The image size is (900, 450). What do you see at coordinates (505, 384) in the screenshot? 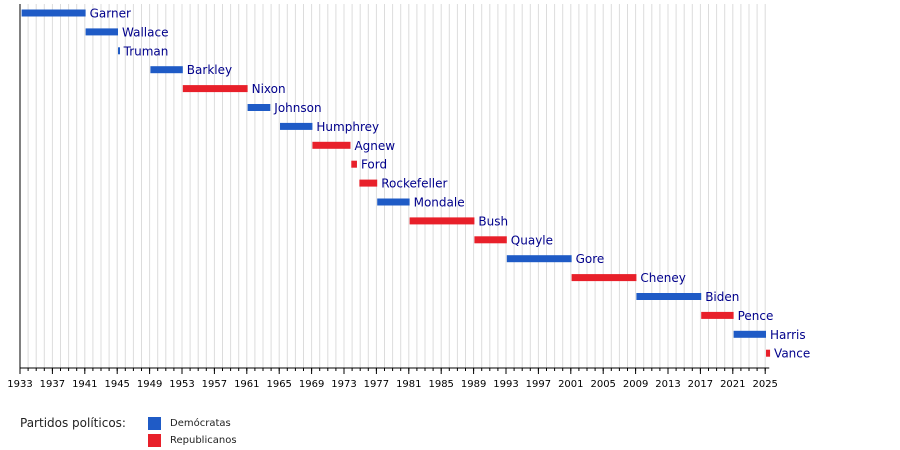
I see `x-tick-label: 1993` at bounding box center [505, 384].